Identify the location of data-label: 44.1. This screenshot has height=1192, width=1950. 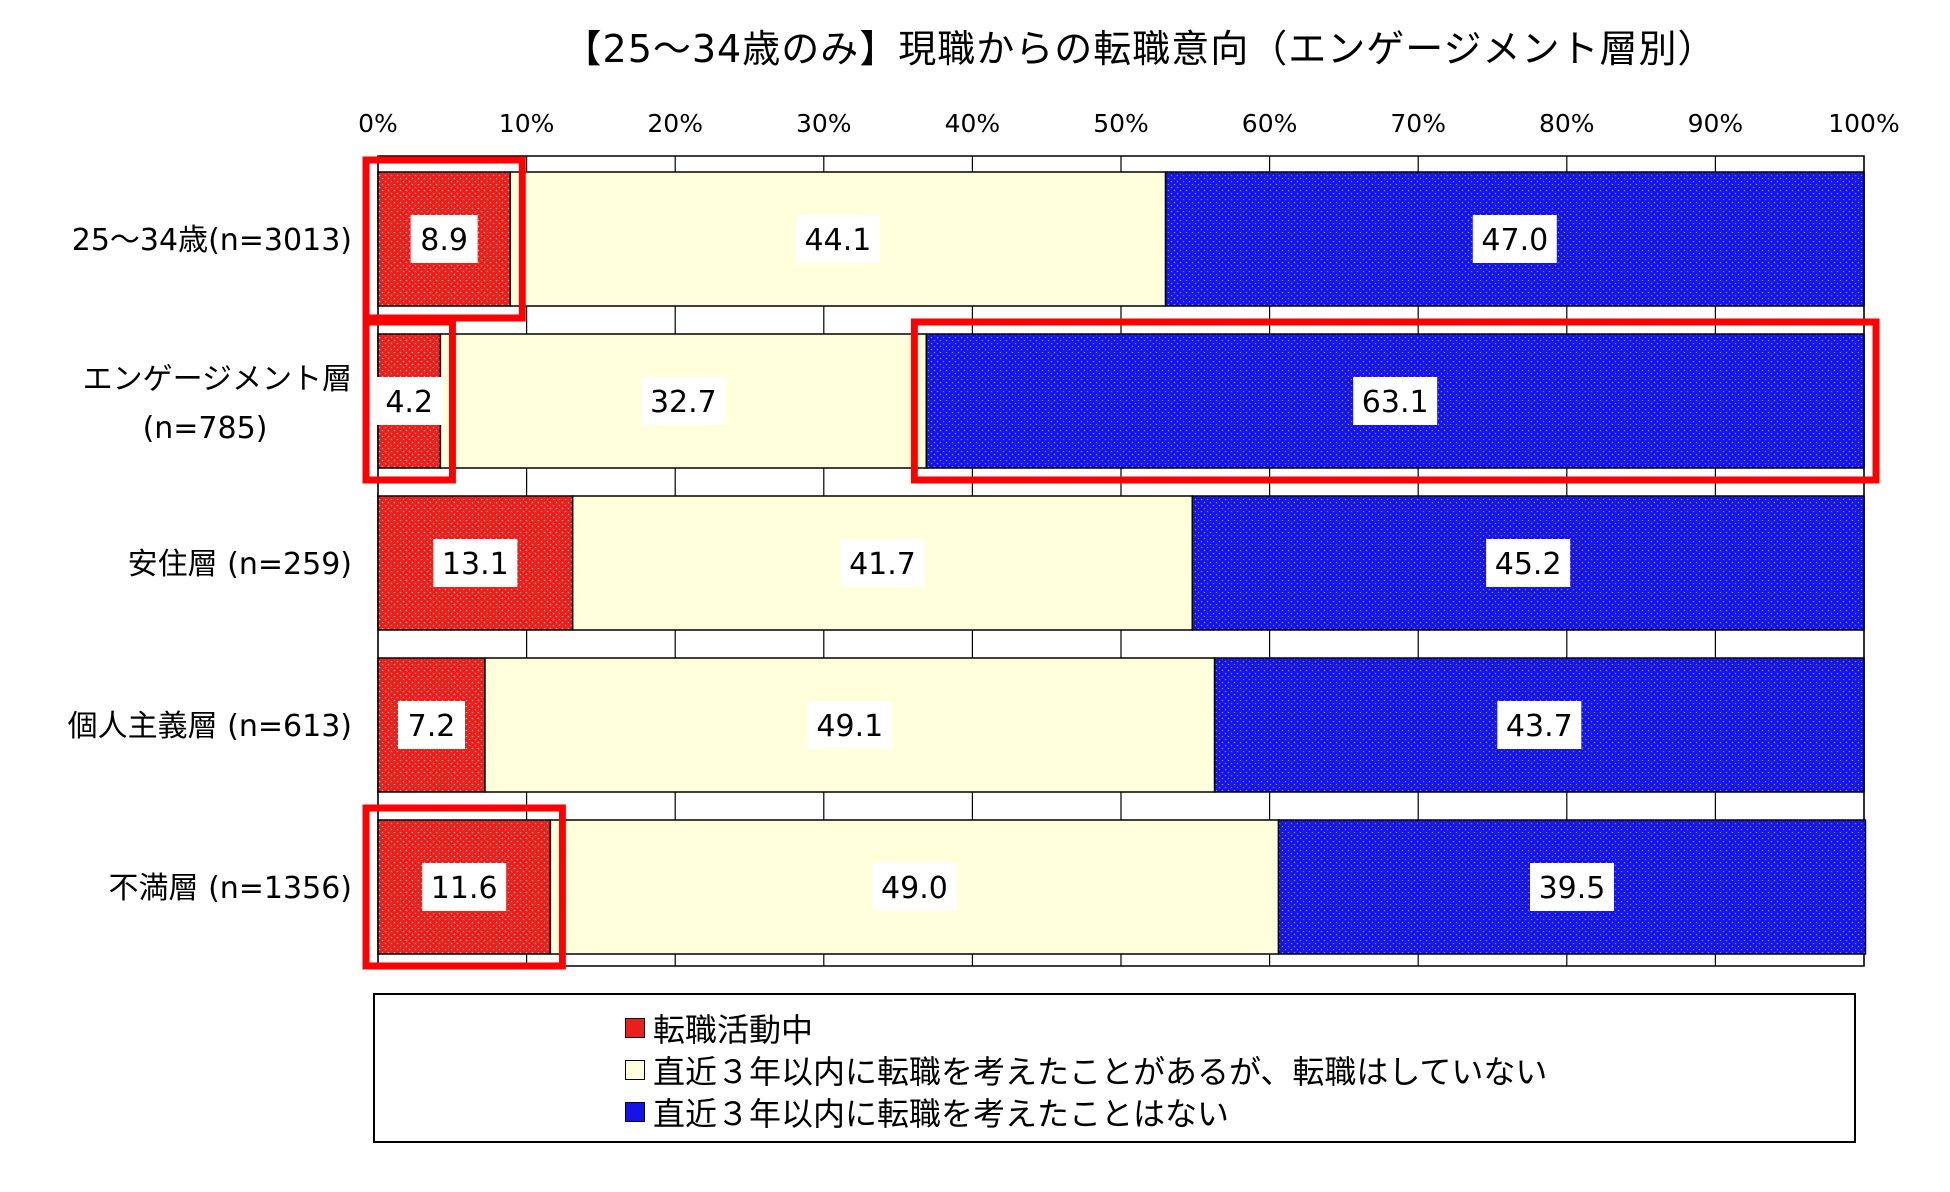
(838, 240).